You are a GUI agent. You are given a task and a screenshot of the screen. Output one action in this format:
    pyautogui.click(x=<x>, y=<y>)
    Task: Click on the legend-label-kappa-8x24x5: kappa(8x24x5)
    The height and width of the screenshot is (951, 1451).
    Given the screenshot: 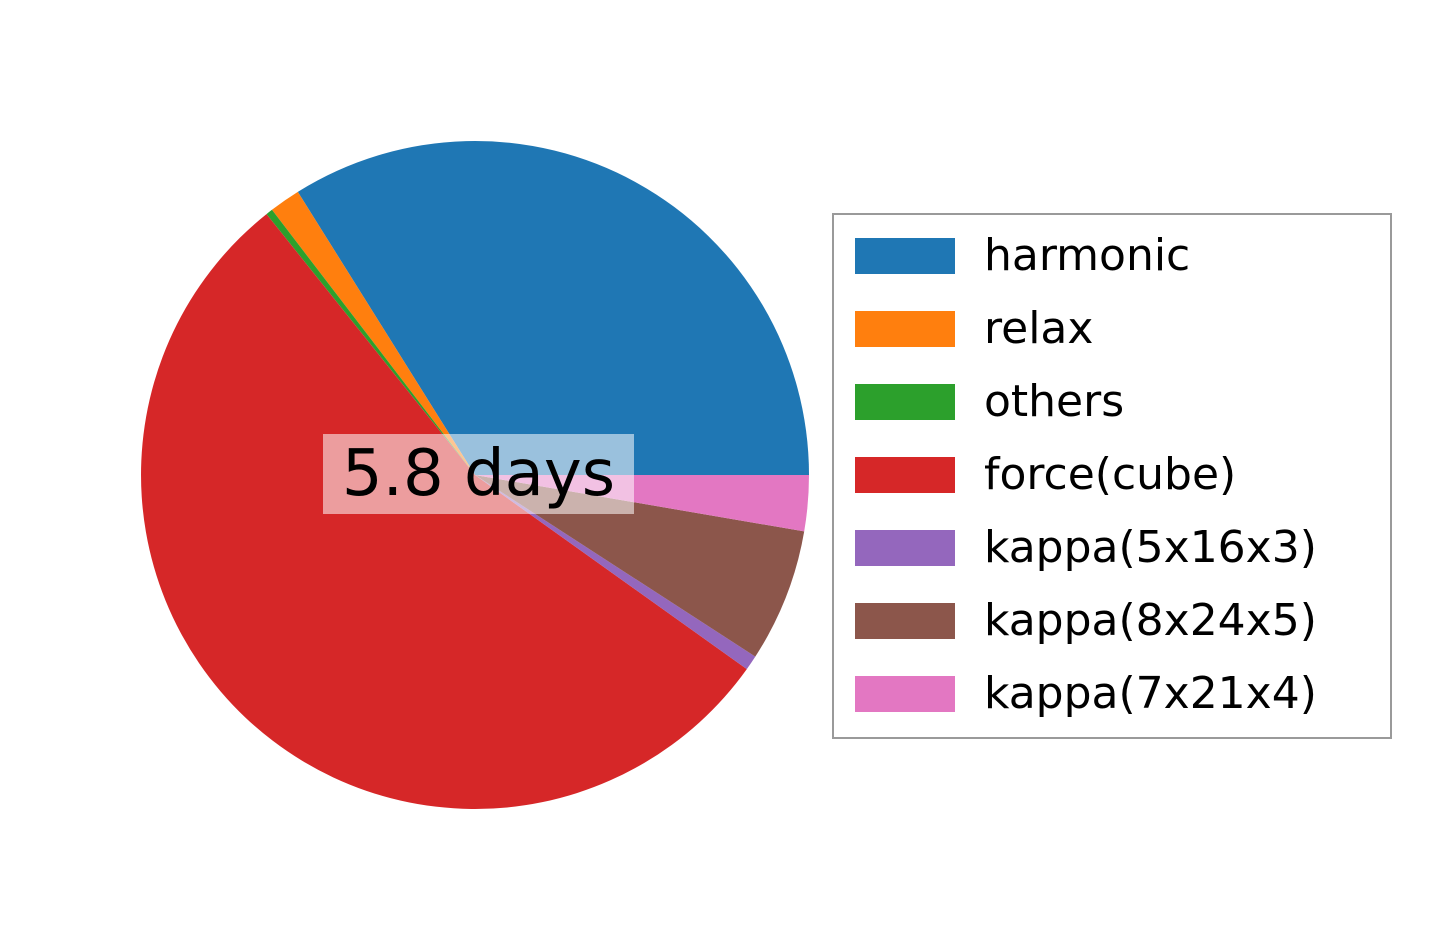 What is the action you would take?
    pyautogui.click(x=1150, y=620)
    